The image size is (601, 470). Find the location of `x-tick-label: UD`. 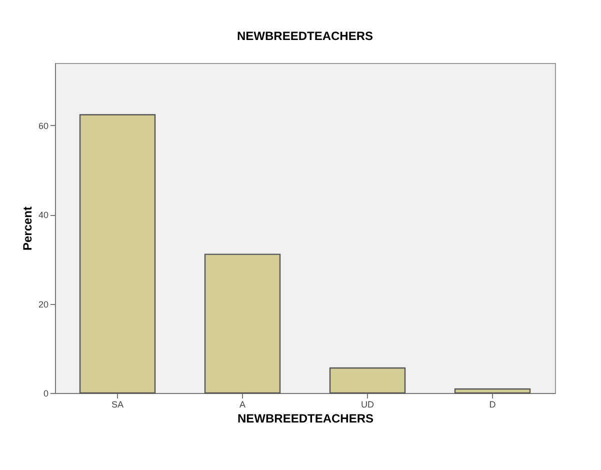

x-tick-label: UD is located at coordinates (367, 405).